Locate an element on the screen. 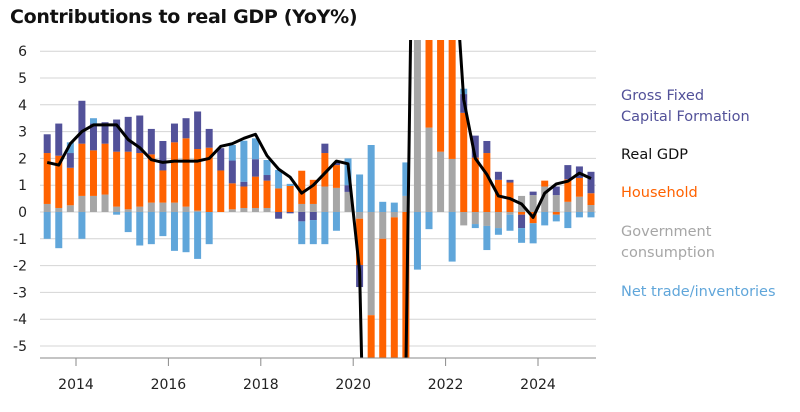  y-tick-label: -5 is located at coordinates (20, 347).